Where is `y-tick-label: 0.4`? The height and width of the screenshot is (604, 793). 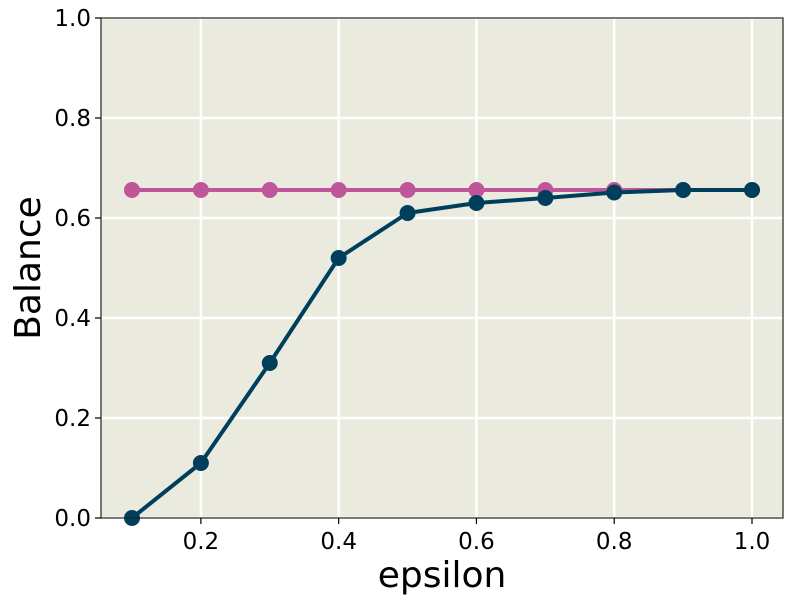
y-tick-label: 0.4 is located at coordinates (72, 319).